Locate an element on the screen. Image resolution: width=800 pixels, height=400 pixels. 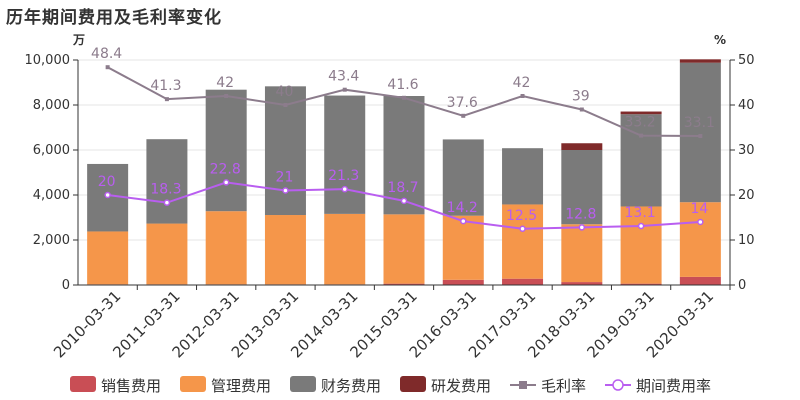
y-left-tick-label: 0 is located at coordinates (66, 285).